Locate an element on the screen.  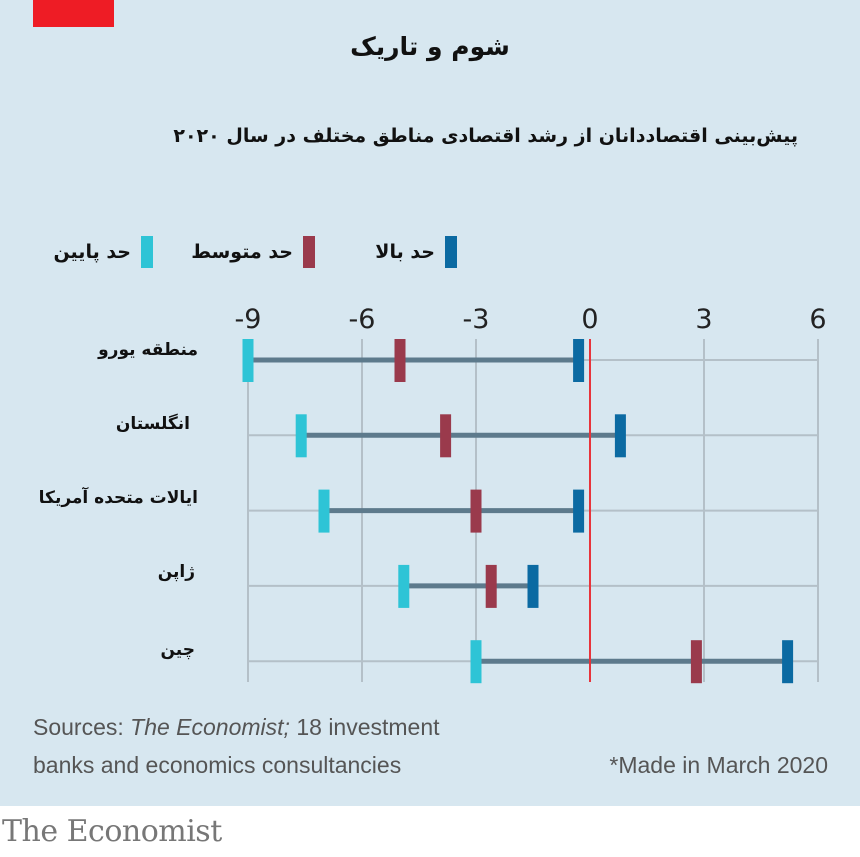
legend-item-low: حد پایین is located at coordinates (103, 252).